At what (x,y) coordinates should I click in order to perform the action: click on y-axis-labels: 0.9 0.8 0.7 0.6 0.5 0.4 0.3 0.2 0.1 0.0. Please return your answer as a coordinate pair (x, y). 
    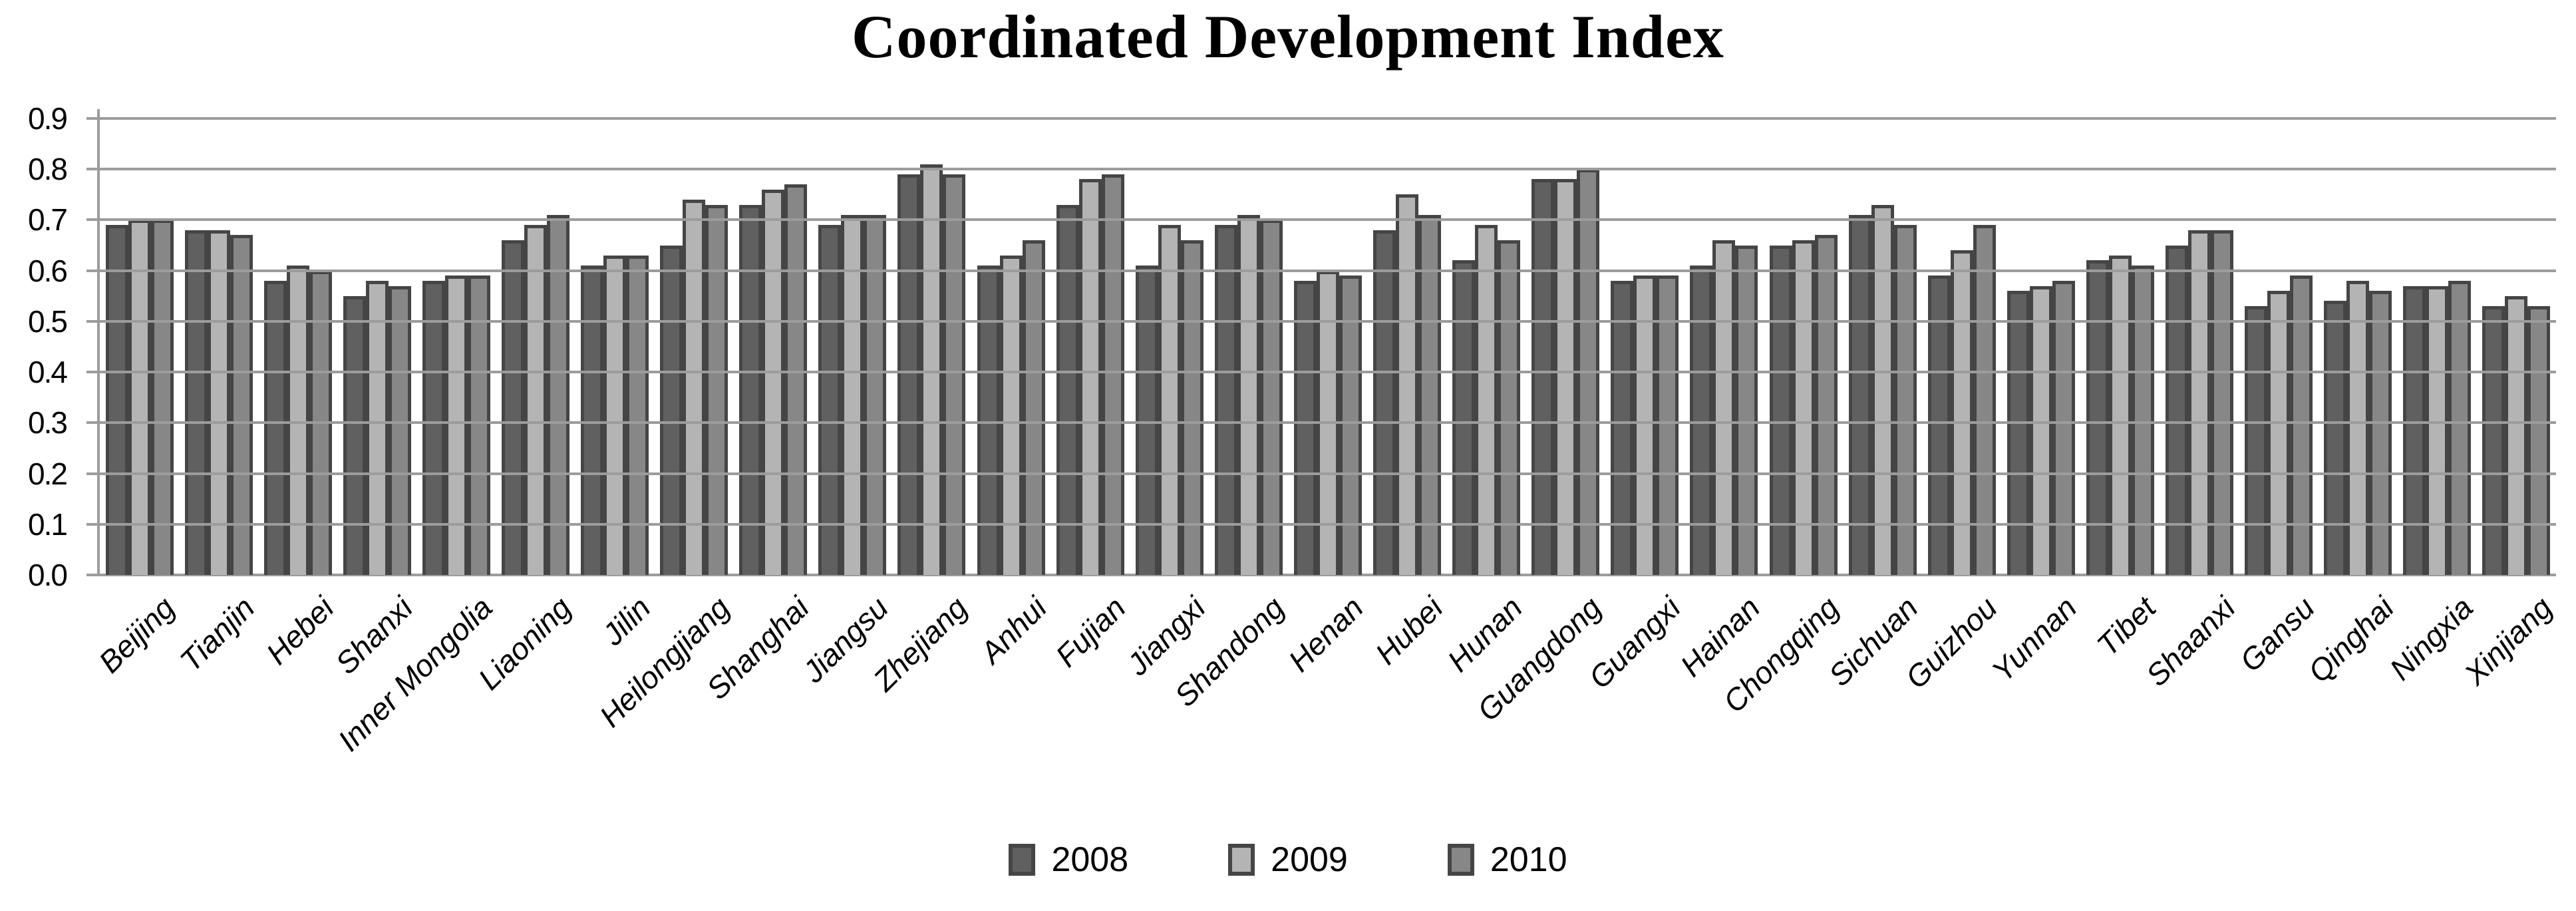
    Looking at the image, I should click on (39, 347).